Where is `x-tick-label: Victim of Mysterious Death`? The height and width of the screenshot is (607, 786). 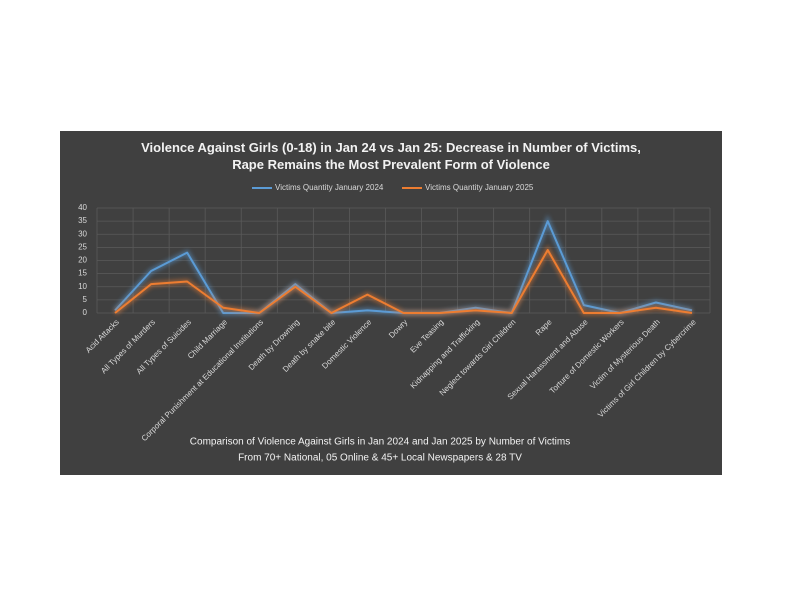
x-tick-label: Victim of Mysterious Death is located at coordinates (625, 355).